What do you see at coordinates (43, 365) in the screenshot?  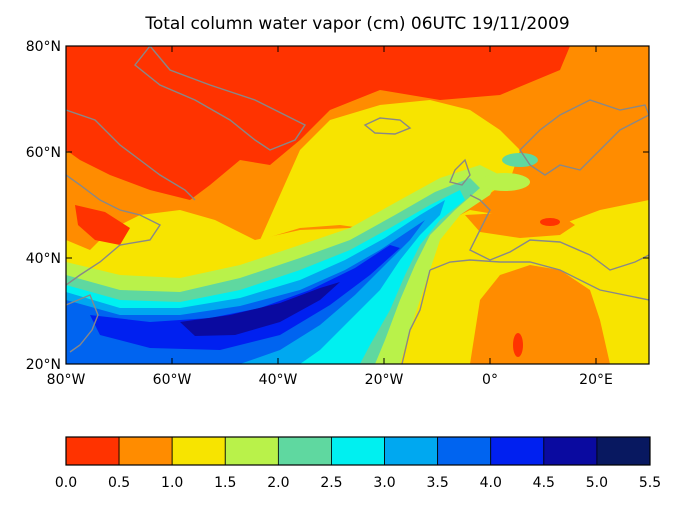 I see `y-tick-label: 20°N` at bounding box center [43, 365].